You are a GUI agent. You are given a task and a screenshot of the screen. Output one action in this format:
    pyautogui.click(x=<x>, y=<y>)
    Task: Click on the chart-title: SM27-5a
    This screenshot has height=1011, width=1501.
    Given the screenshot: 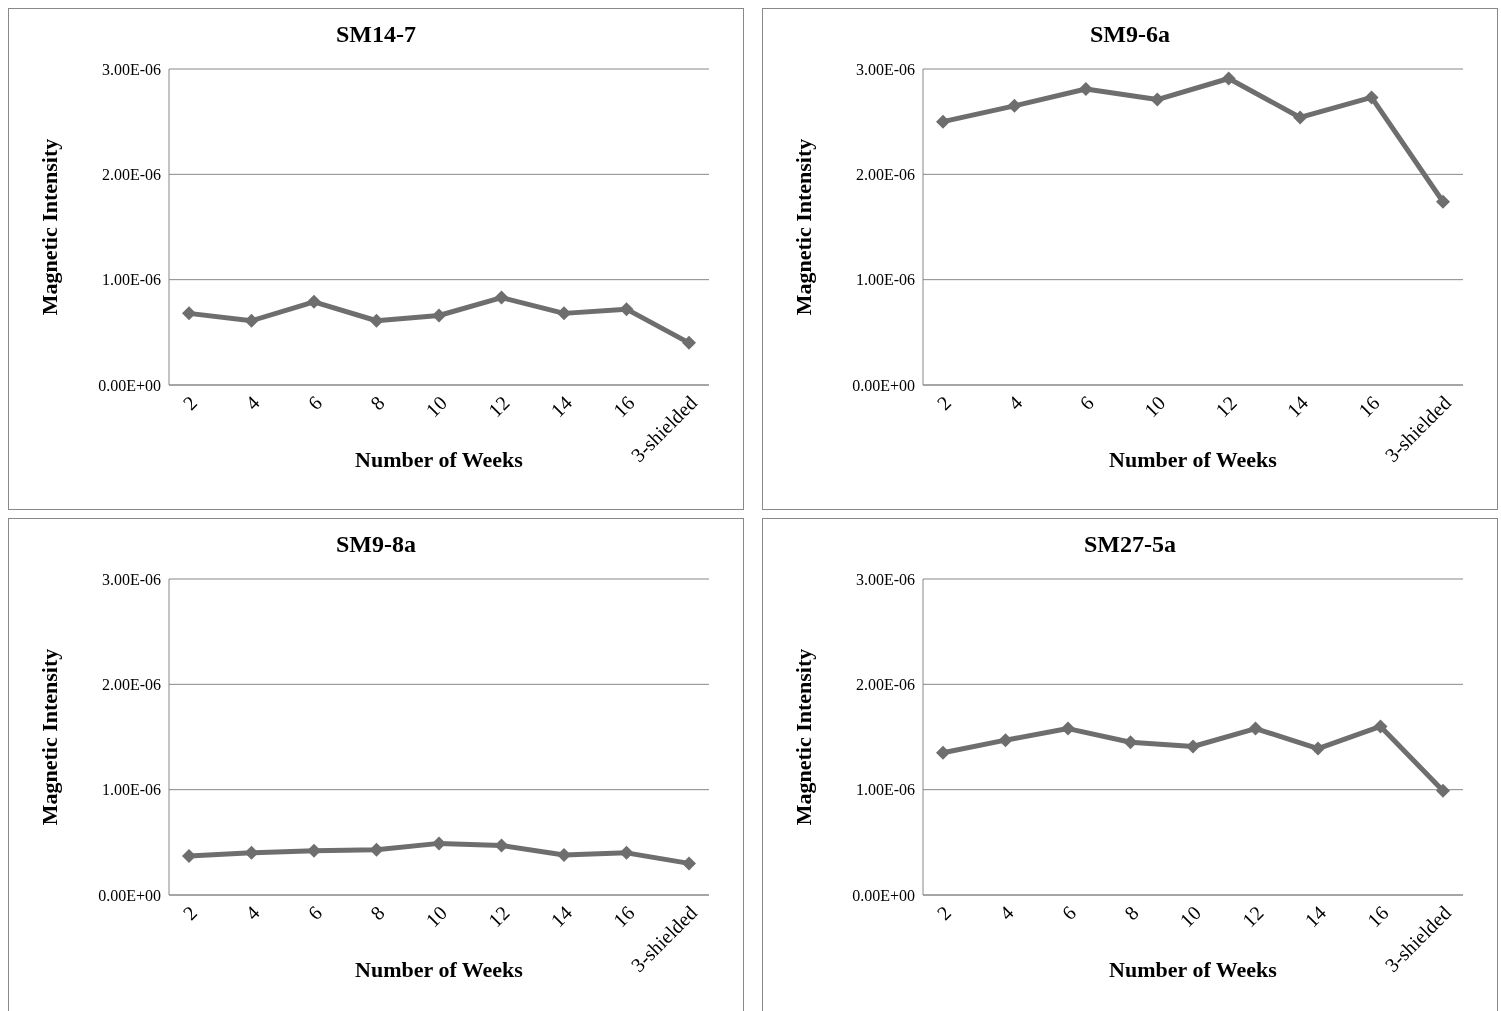 What is the action you would take?
    pyautogui.click(x=1130, y=544)
    